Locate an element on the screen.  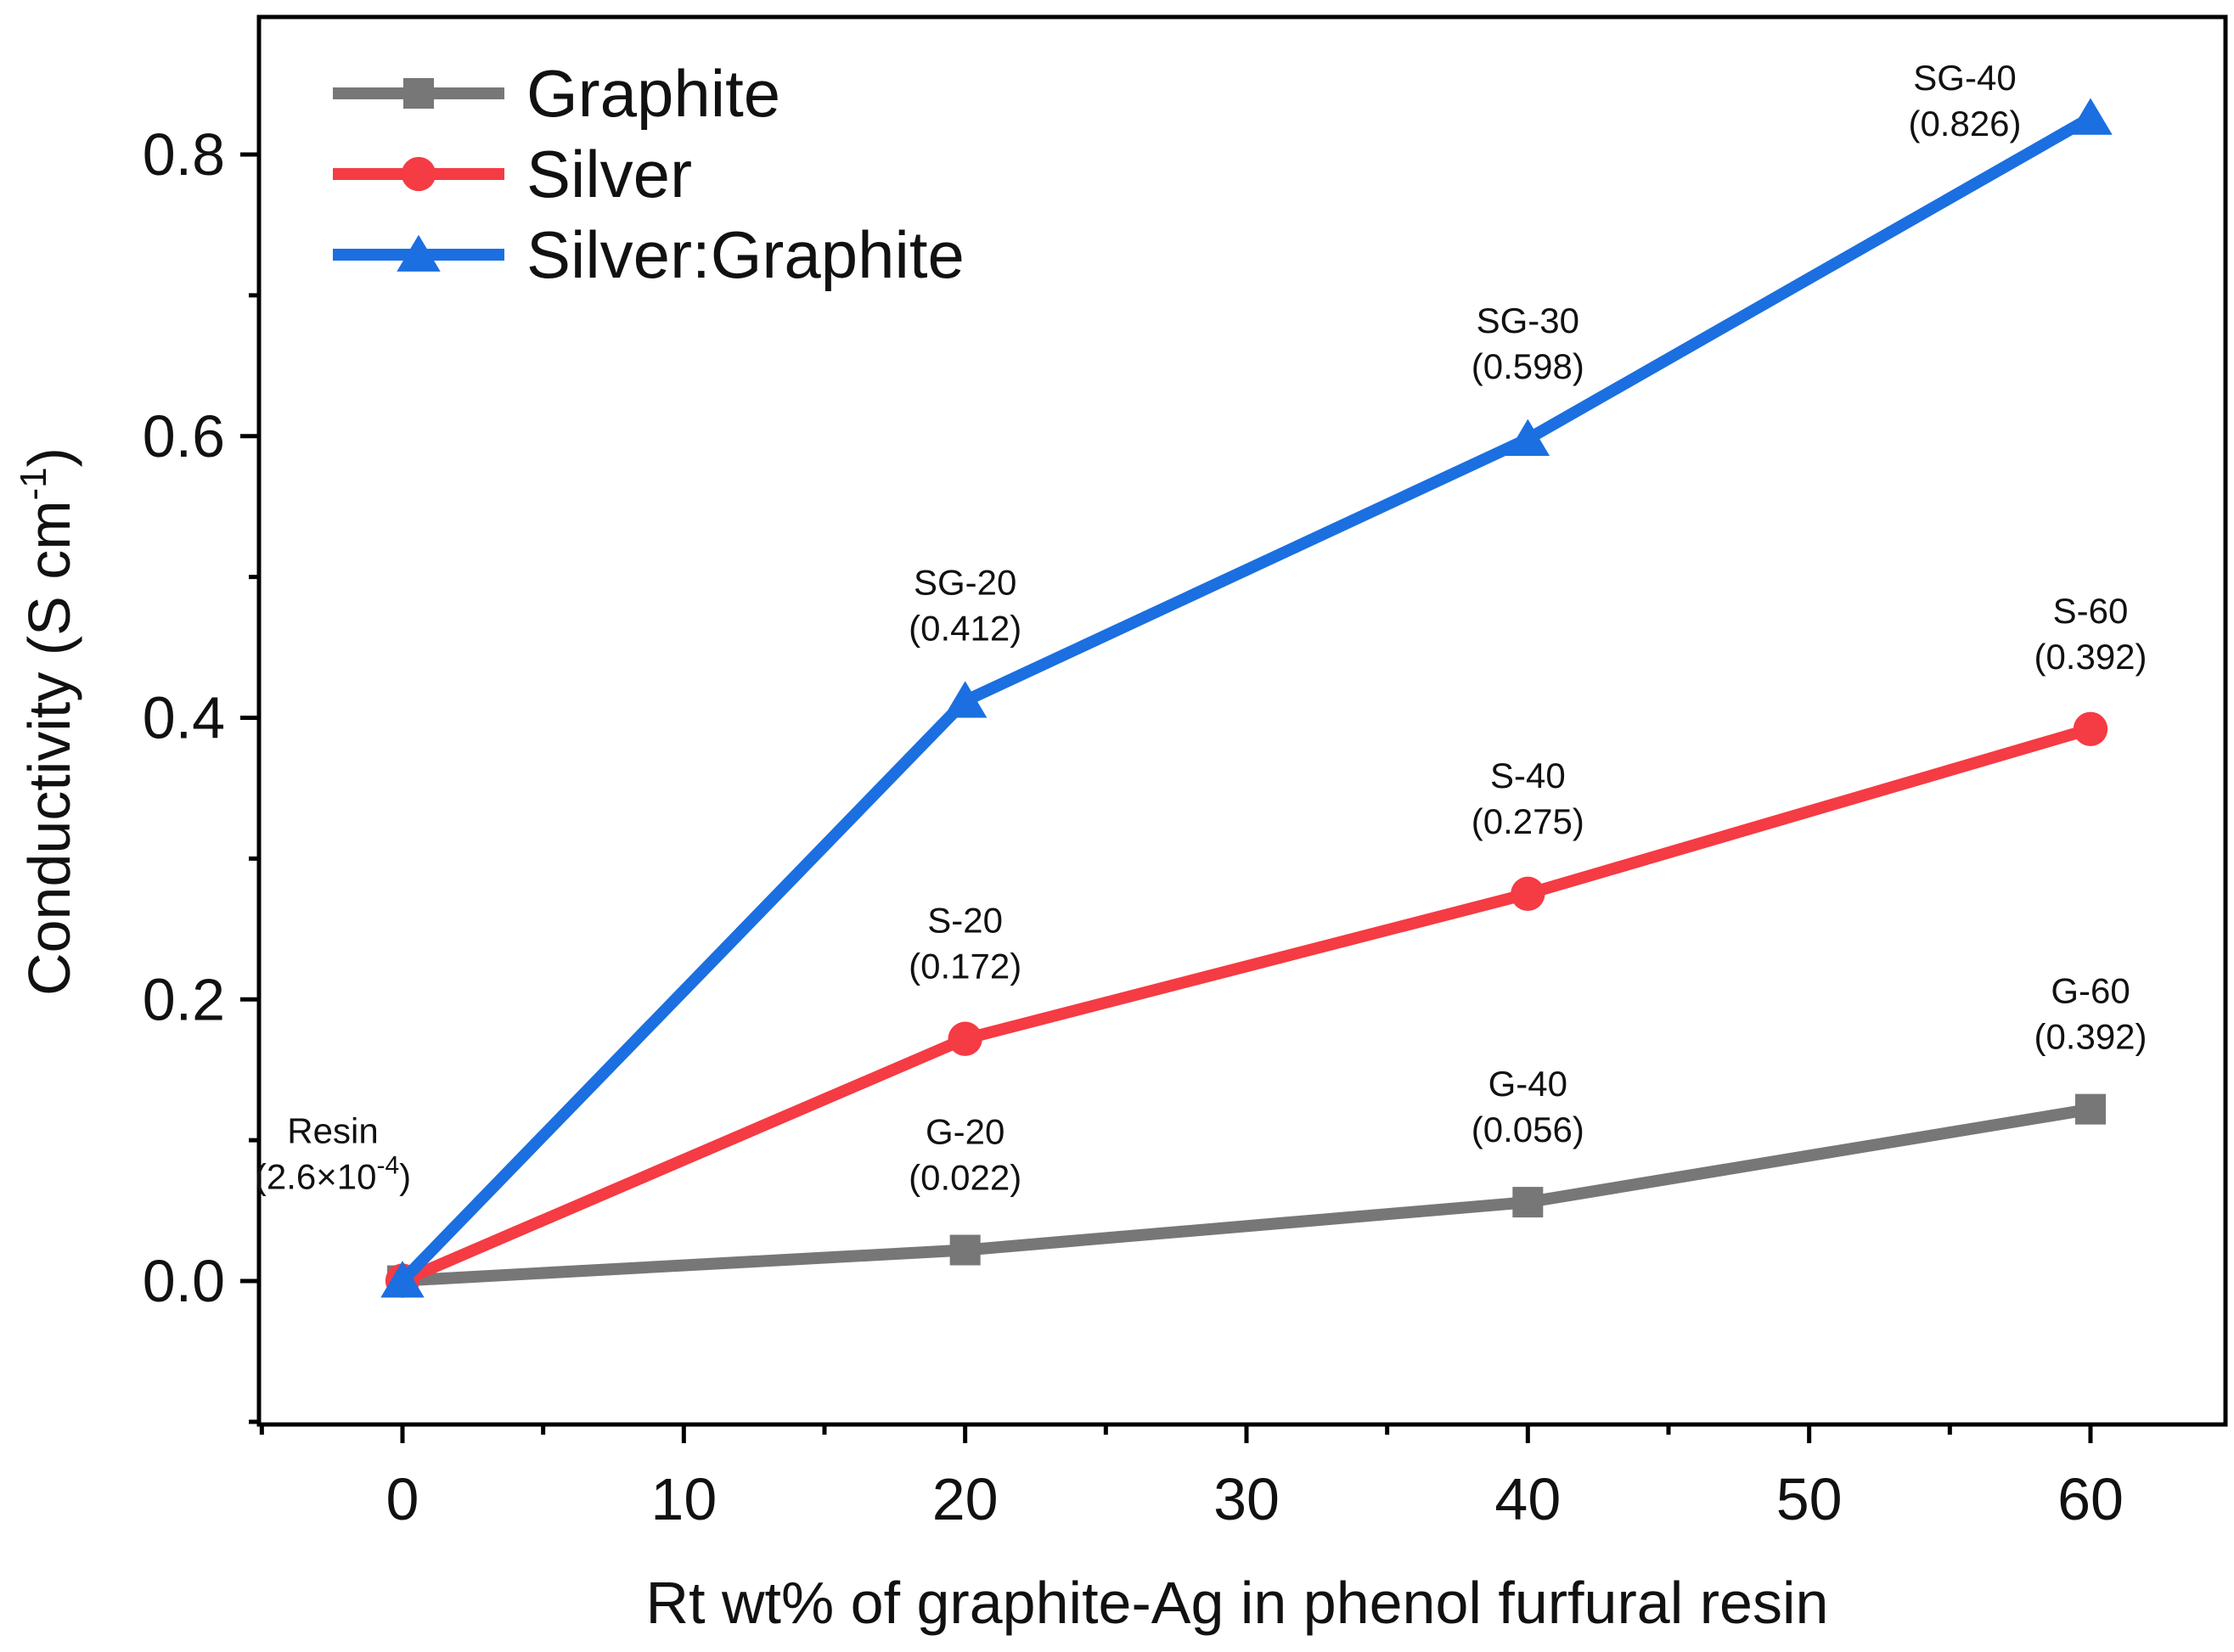
y-tick-label: 0.6 is located at coordinates (184, 436).